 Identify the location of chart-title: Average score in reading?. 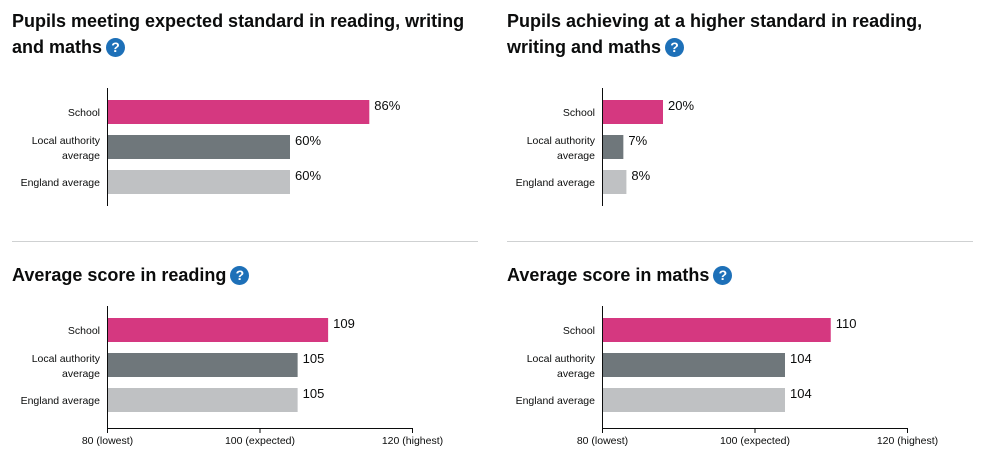
(245, 275).